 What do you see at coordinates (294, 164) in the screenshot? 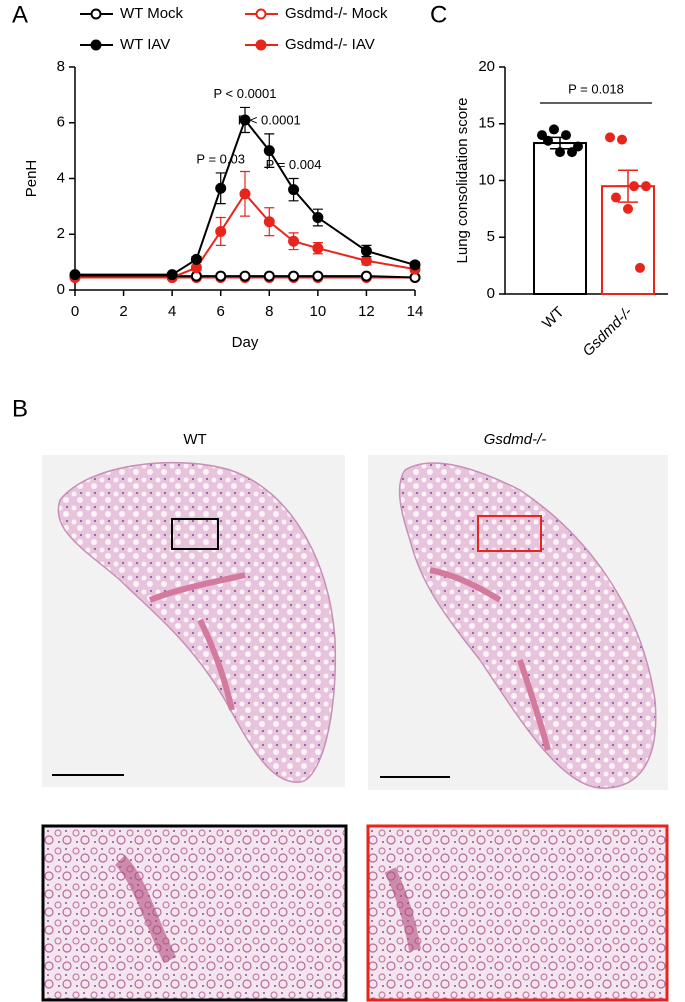
I see `annotation: P = 0.004` at bounding box center [294, 164].